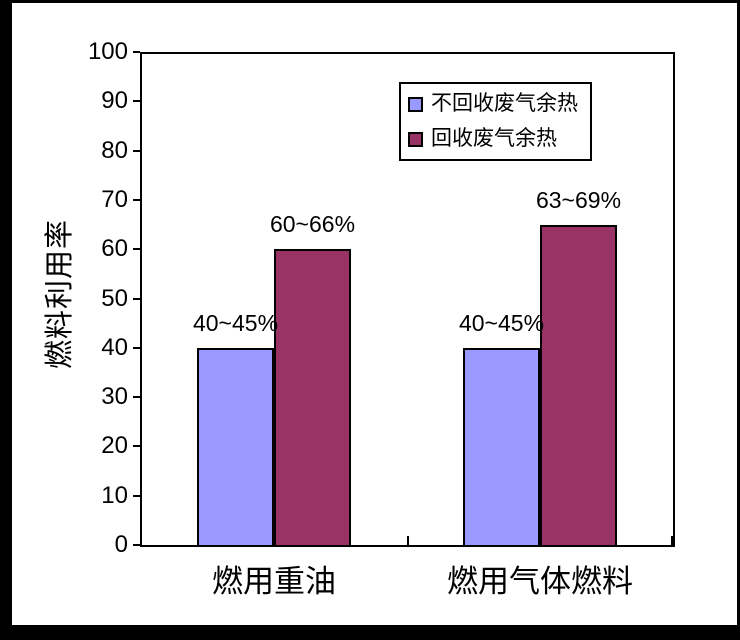  I want to click on y-tick-label: 50, so click(114, 298).